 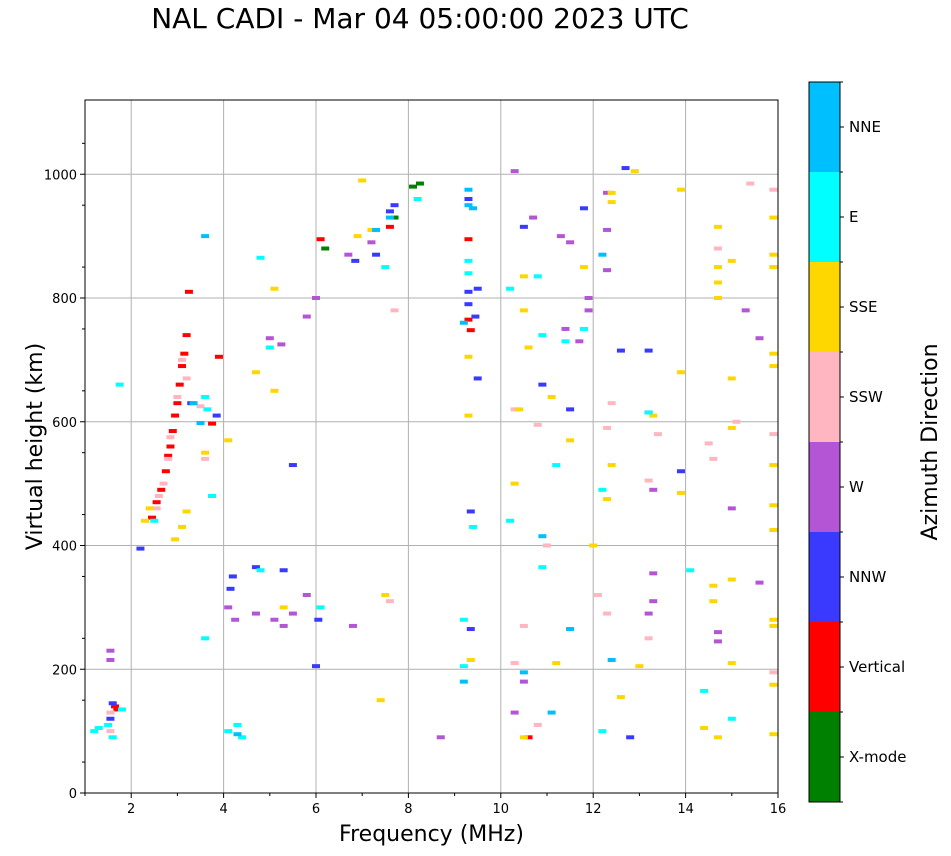 What do you see at coordinates (394, 217) in the screenshot?
I see `data-point-x-mode` at bounding box center [394, 217].